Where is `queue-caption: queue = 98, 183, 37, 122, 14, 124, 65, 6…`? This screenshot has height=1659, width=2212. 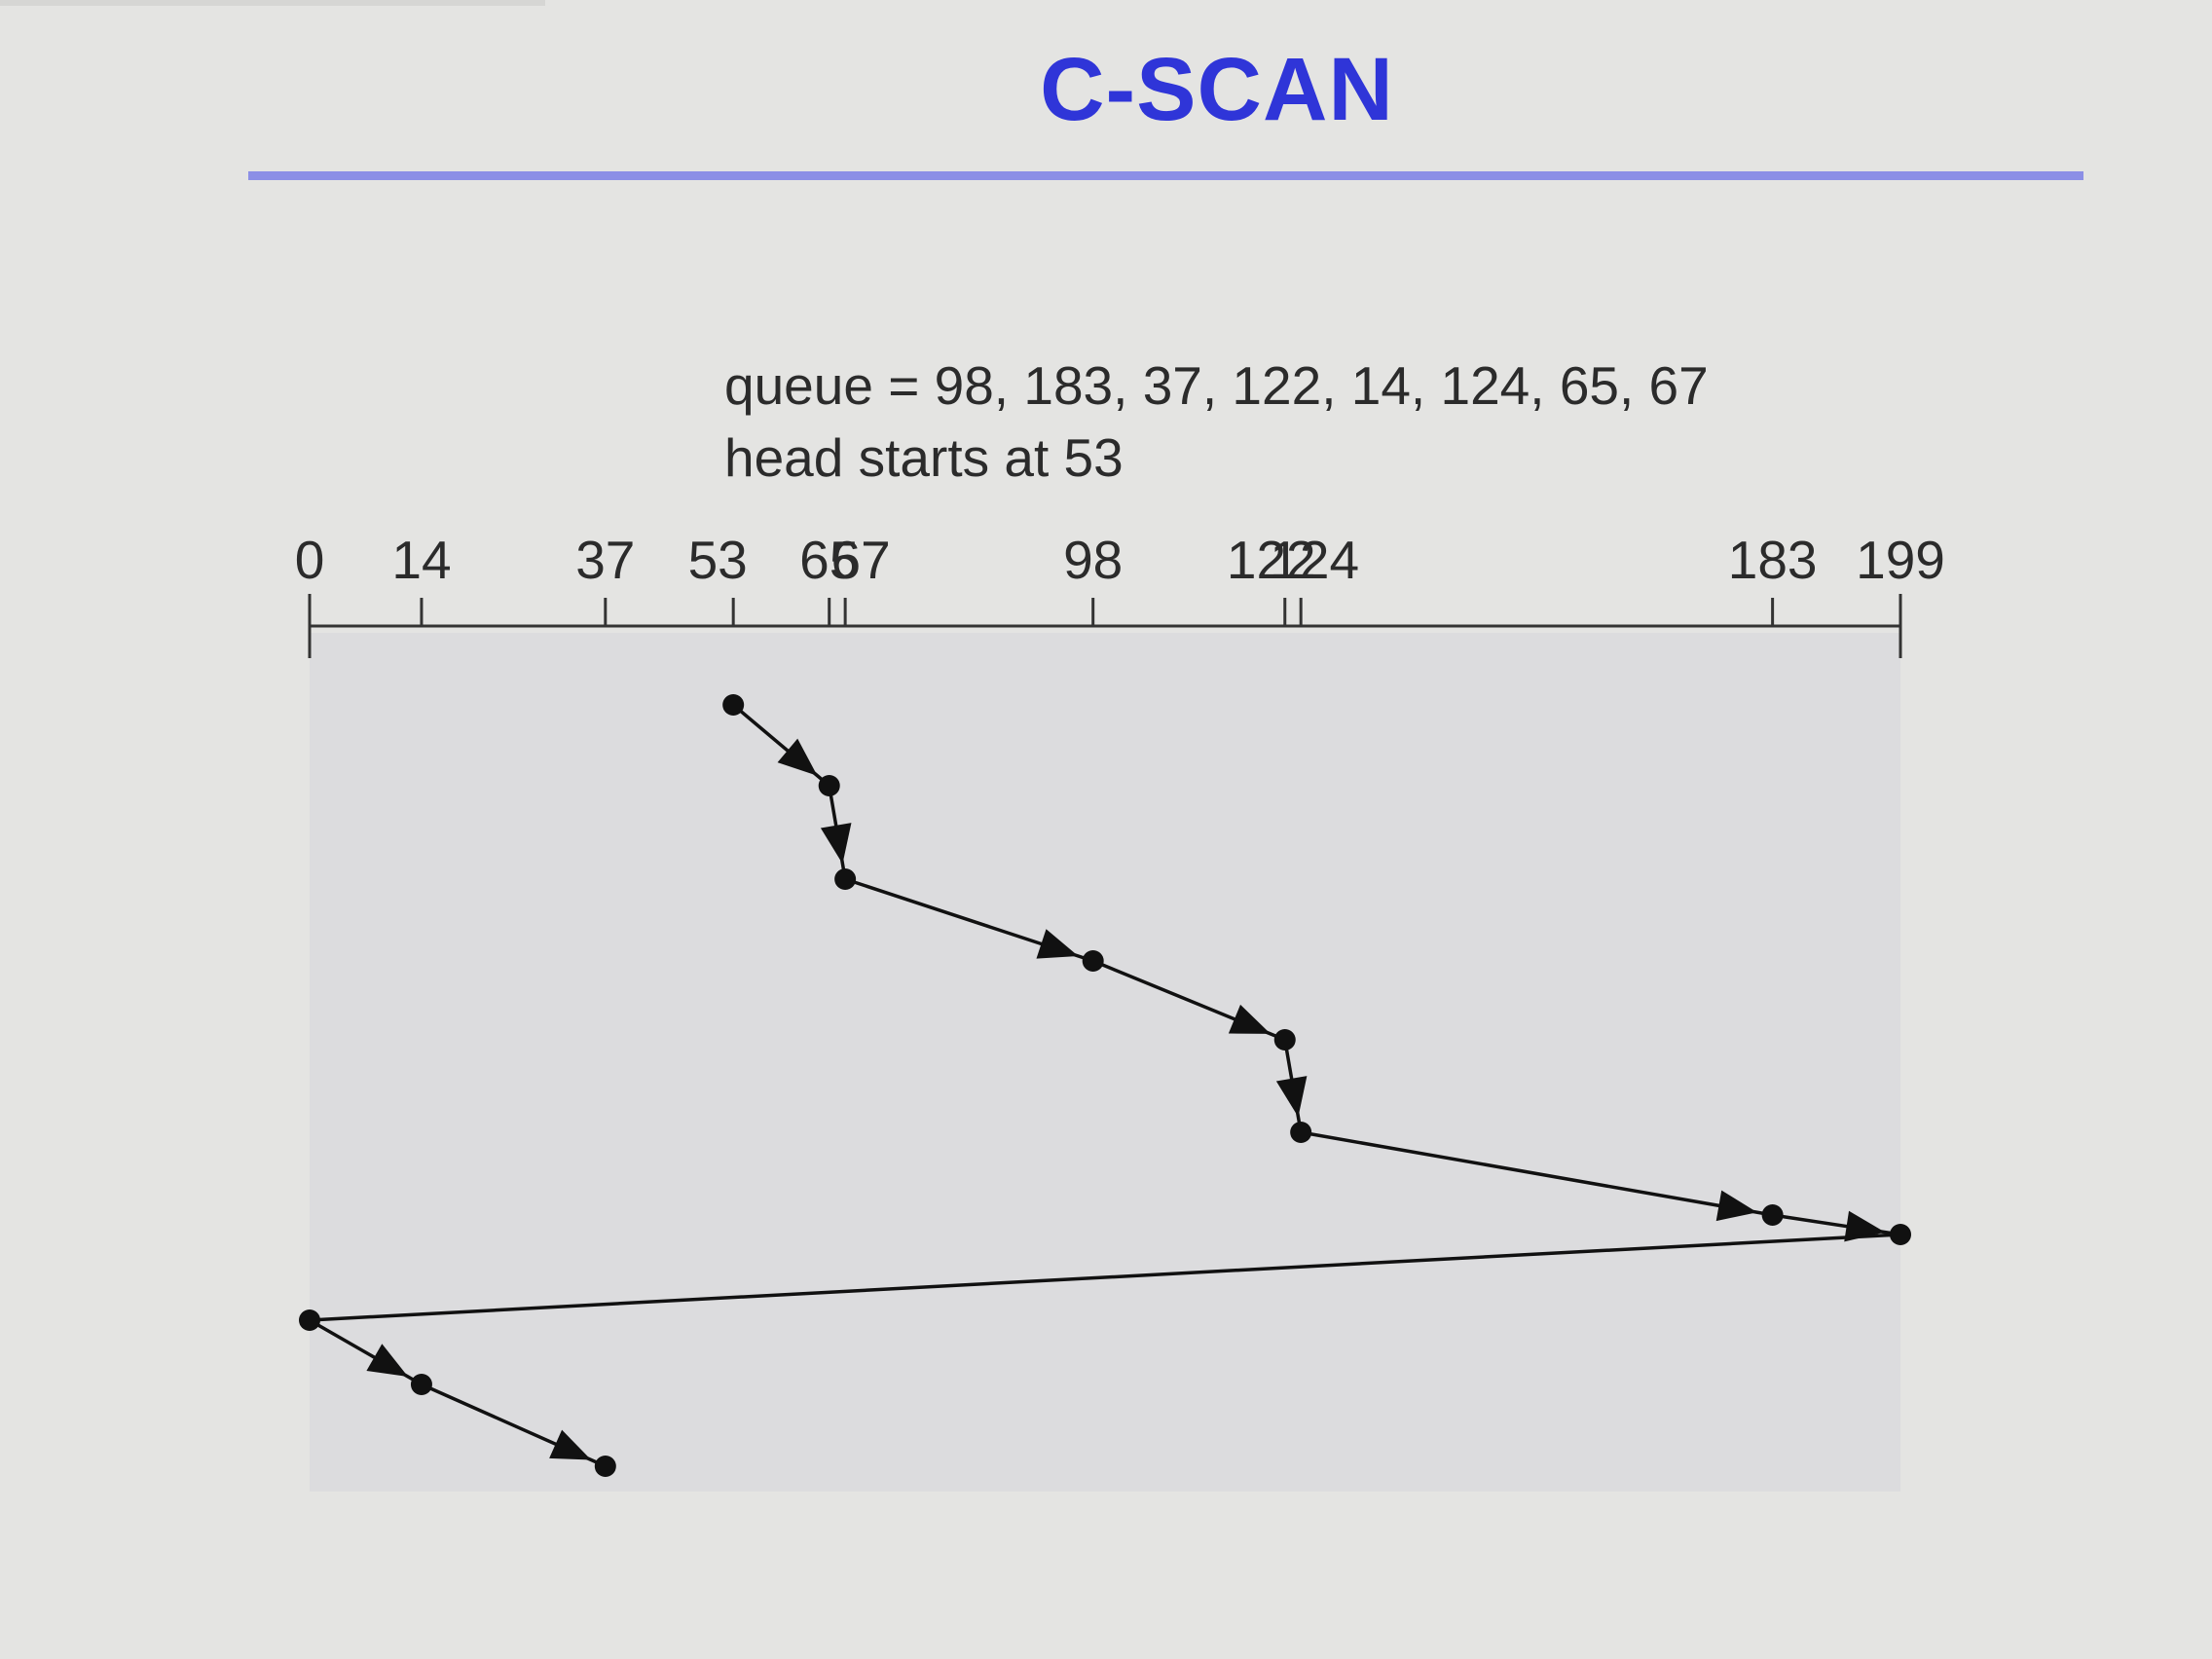
queue-caption: queue = 98, 183, 37, 122, 14, 124, 65, 6… is located at coordinates (1216, 385).